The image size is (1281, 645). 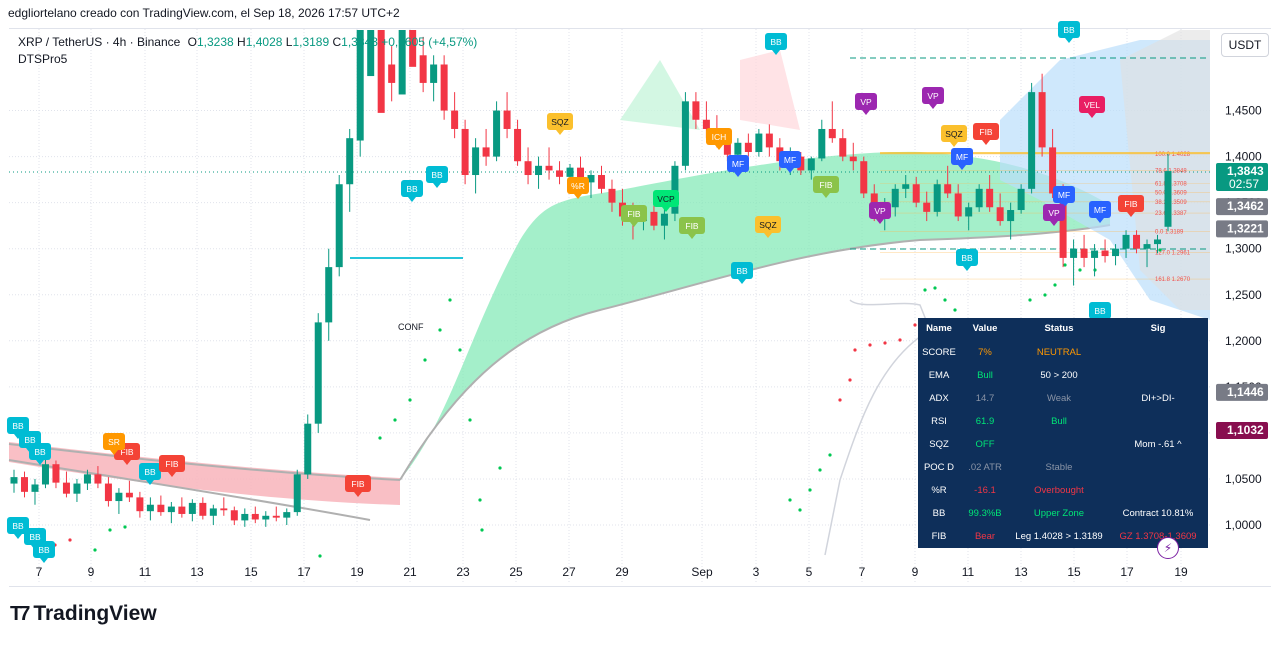 What do you see at coordinates (411, 327) in the screenshot?
I see `conf-annotation: CONF` at bounding box center [411, 327].